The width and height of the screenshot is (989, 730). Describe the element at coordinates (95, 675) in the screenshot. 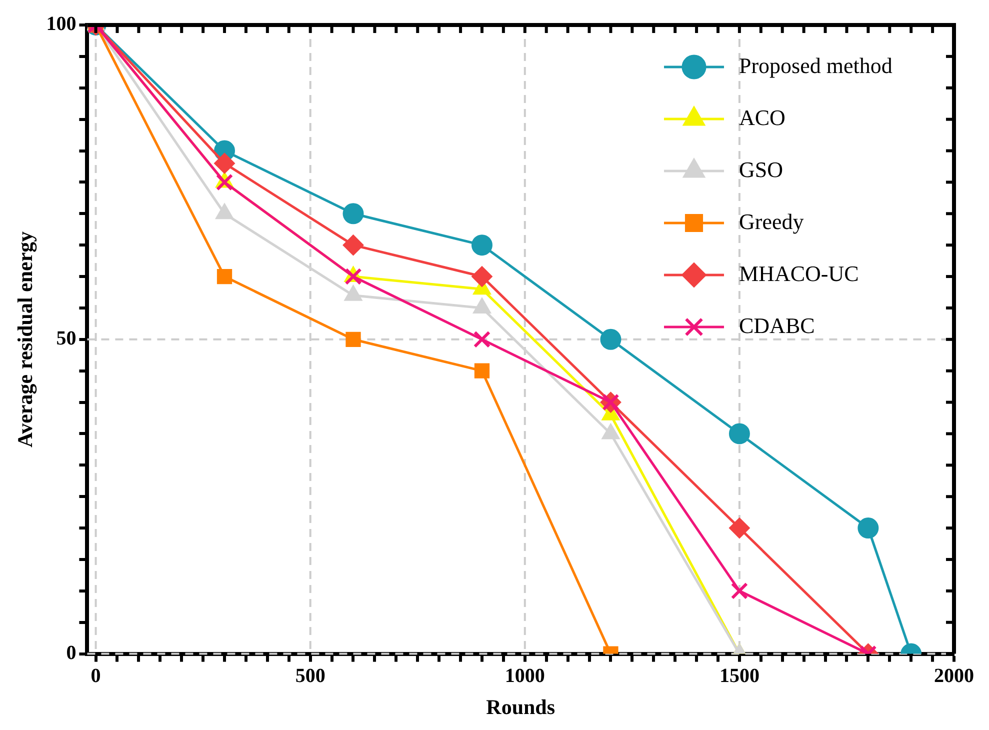

I see `x-tick-label: 0` at that location.